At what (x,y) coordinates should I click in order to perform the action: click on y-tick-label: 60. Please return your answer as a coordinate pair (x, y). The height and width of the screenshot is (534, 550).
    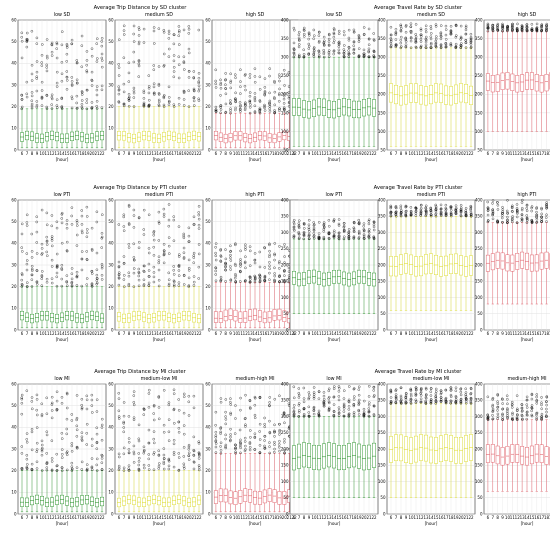
    Looking at the image, I should click on (208, 19).